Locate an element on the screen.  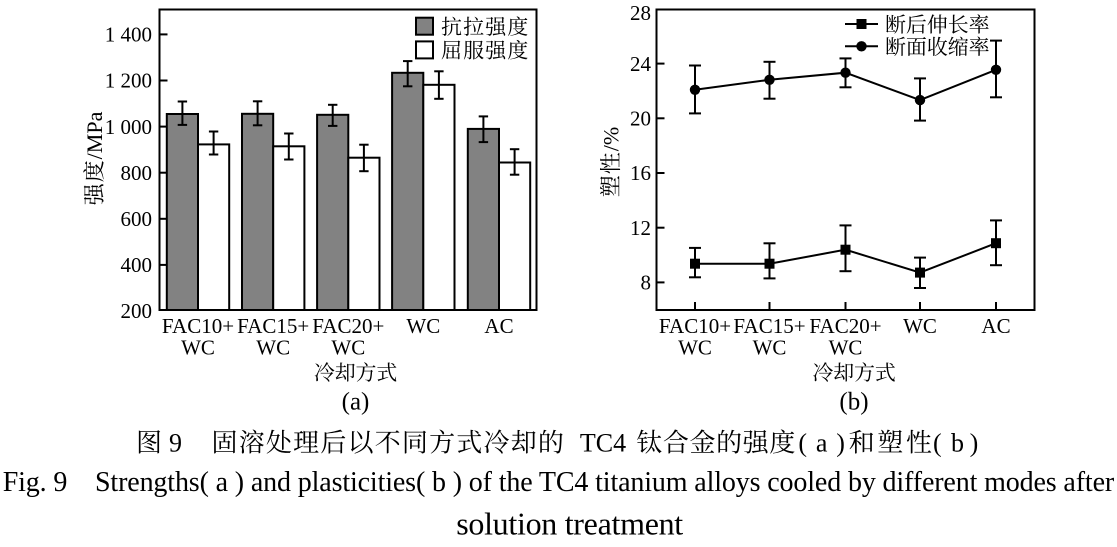
svg-text: solution treatment is located at coordinates (569, 524).